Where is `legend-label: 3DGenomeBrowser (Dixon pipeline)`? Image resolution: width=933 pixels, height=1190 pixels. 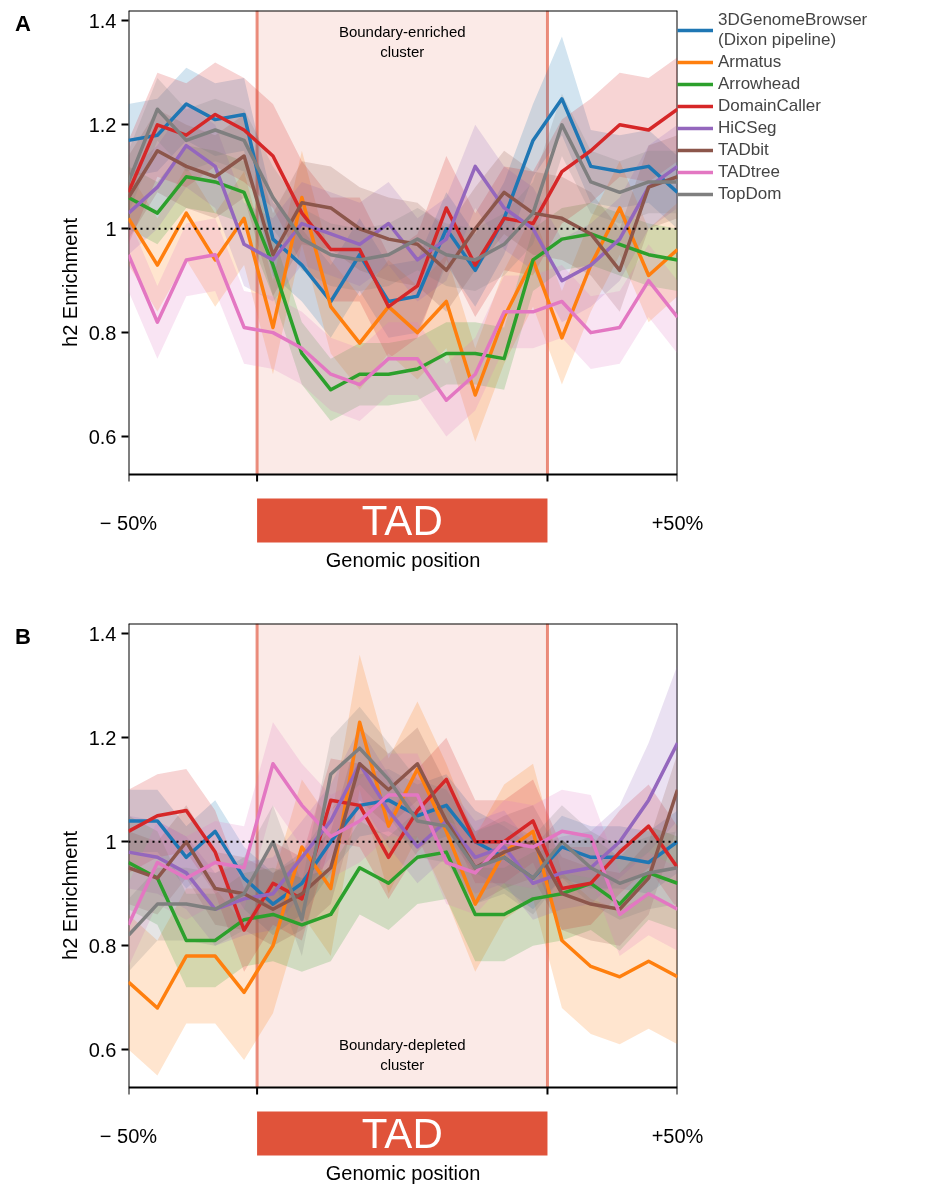 legend-label: 3DGenomeBrowser (Dixon pipeline) is located at coordinates (793, 30).